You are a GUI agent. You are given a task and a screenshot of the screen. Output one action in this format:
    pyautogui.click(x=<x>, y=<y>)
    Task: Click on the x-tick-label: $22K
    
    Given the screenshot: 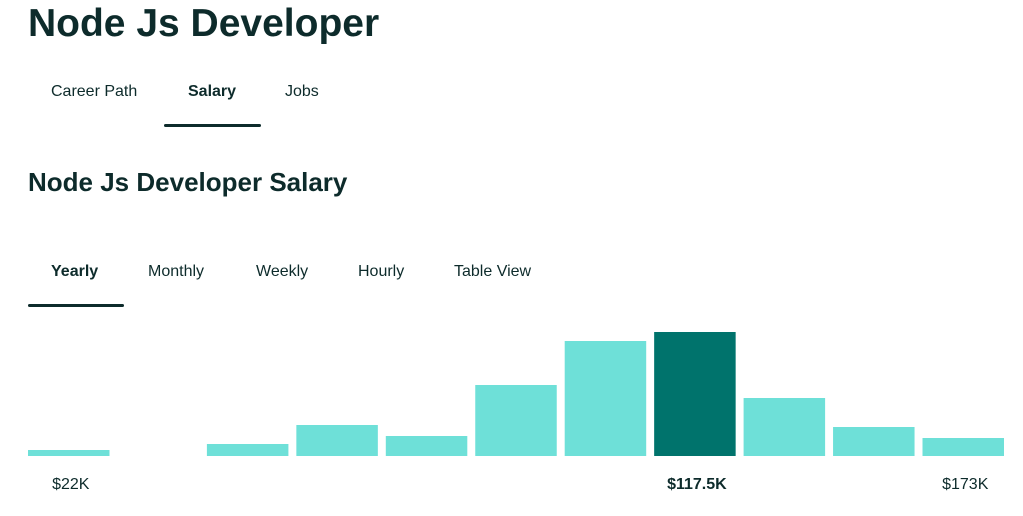 What is the action you would take?
    pyautogui.click(x=71, y=484)
    